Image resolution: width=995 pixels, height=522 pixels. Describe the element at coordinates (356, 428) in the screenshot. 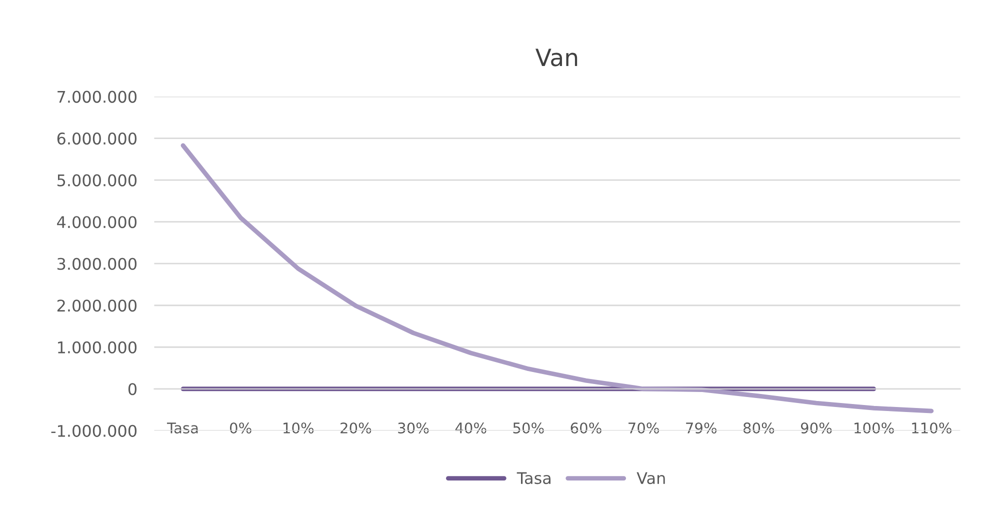

I see `x-tick-label: 20%` at that location.